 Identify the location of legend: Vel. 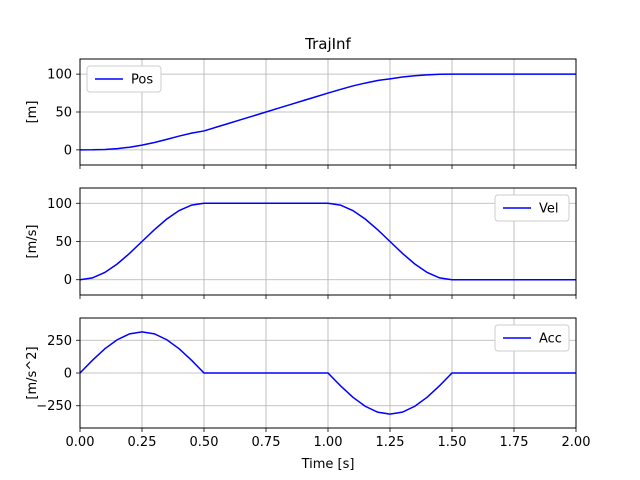
(532, 208).